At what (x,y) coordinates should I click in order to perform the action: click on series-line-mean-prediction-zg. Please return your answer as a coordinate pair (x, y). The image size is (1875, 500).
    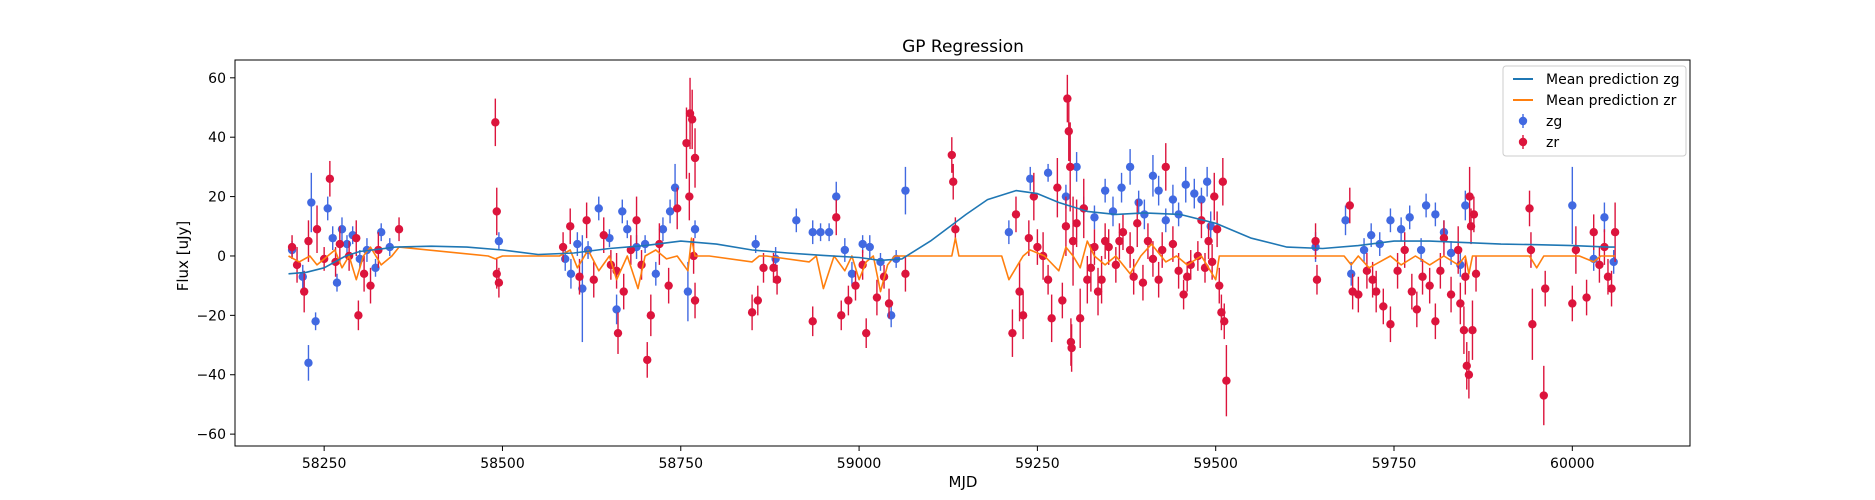
    Looking at the image, I should click on (952, 232).